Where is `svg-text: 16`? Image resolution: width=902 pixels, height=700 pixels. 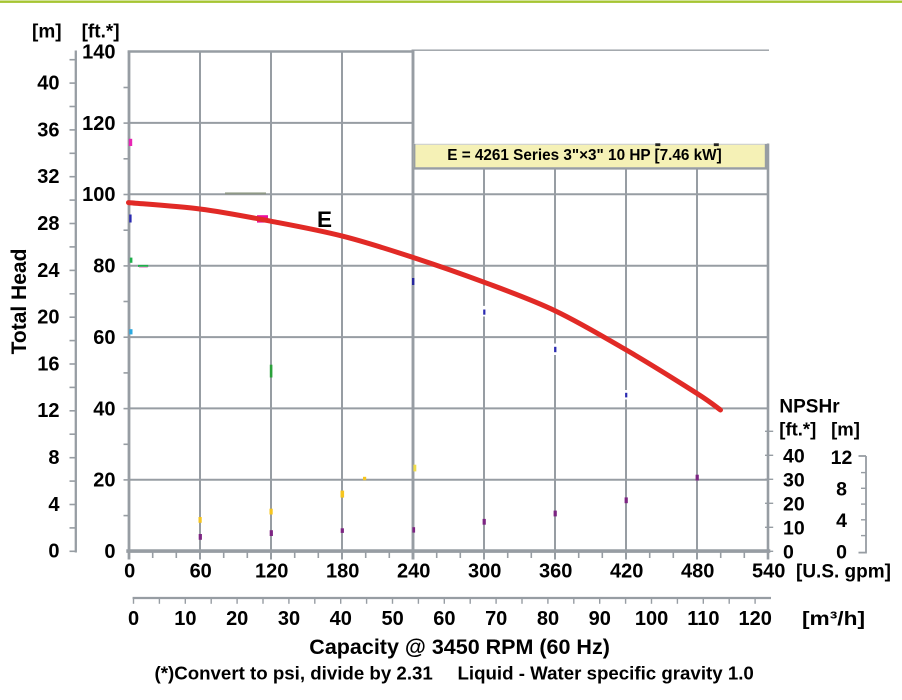 svg-text: 16 is located at coordinates (48, 364).